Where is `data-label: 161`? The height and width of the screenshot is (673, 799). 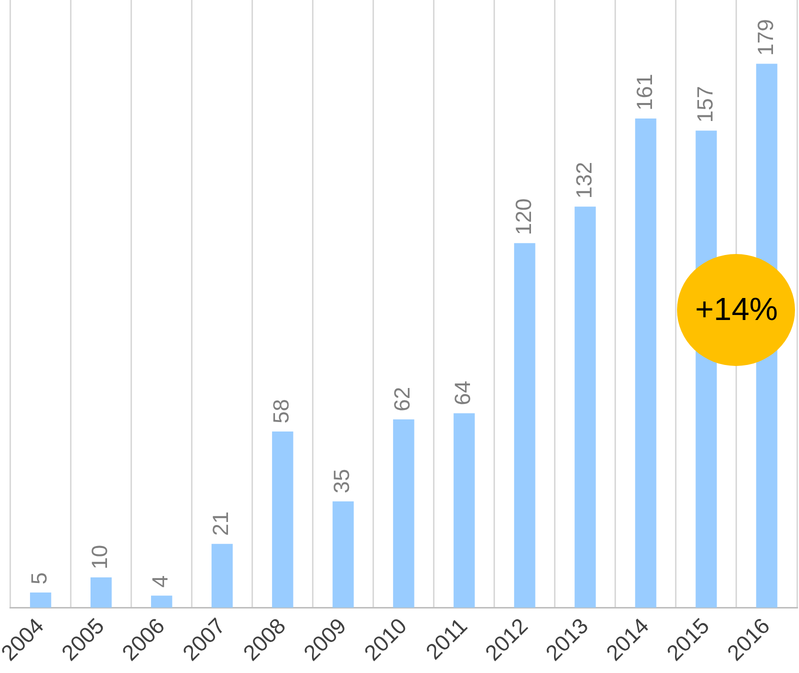
data-label: 161 is located at coordinates (644, 92).